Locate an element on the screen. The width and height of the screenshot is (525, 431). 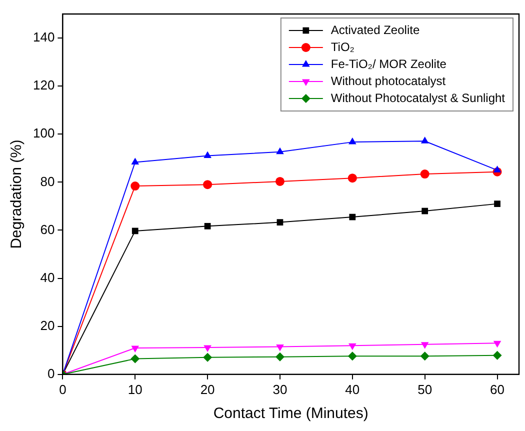
y-tick-label: 120 is located at coordinates (43, 85).